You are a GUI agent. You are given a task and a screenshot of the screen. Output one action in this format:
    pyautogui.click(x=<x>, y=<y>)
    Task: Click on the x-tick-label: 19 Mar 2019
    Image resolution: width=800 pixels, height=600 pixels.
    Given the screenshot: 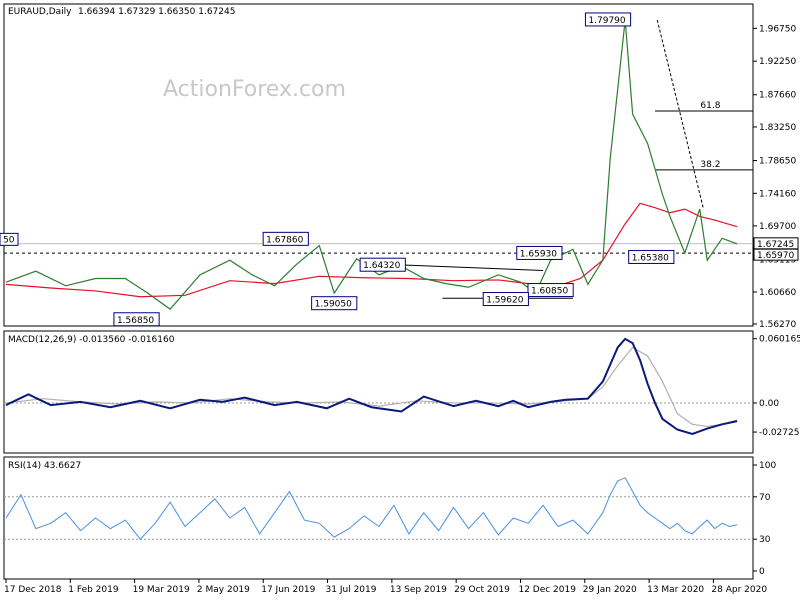 What is the action you would take?
    pyautogui.click(x=161, y=590)
    